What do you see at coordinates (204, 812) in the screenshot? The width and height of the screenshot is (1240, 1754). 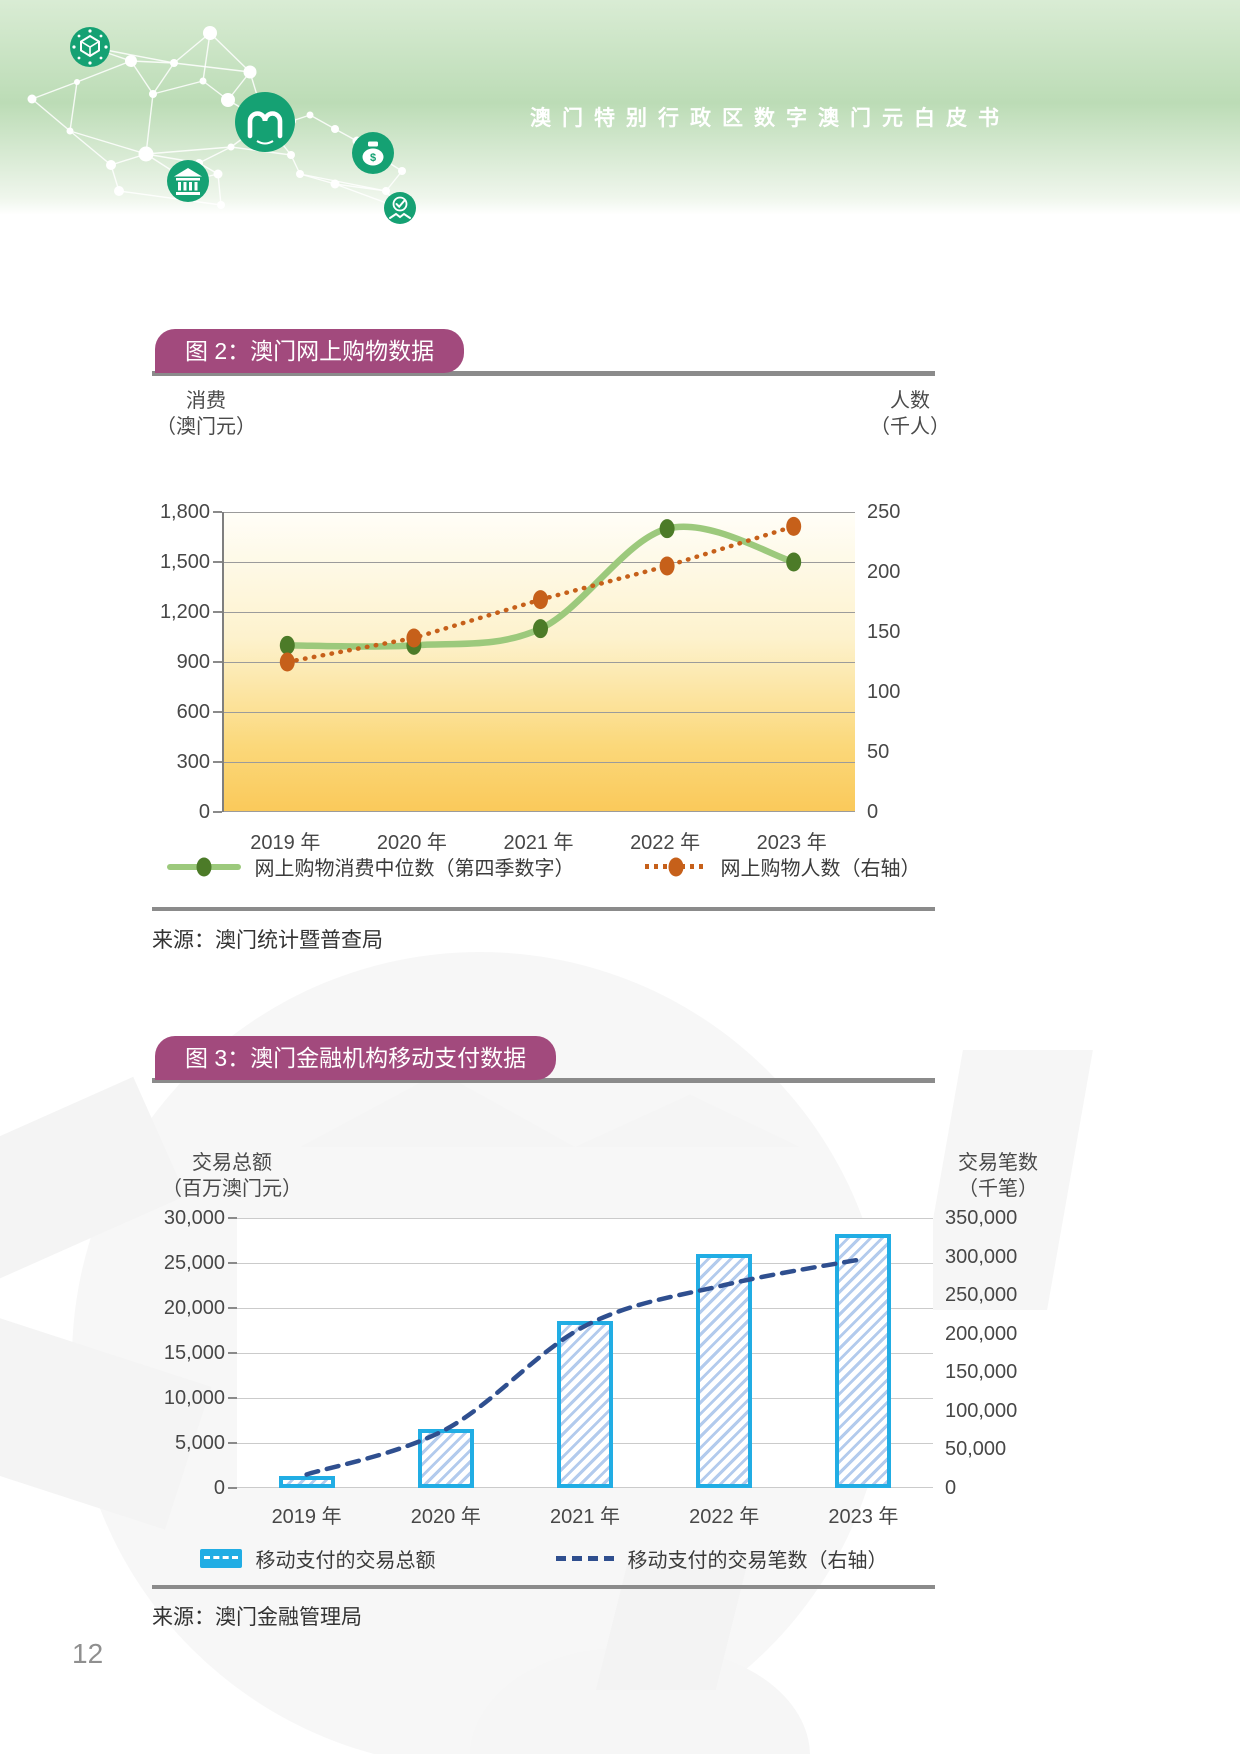 I see `chart1-left-tick-label: 0` at bounding box center [204, 812].